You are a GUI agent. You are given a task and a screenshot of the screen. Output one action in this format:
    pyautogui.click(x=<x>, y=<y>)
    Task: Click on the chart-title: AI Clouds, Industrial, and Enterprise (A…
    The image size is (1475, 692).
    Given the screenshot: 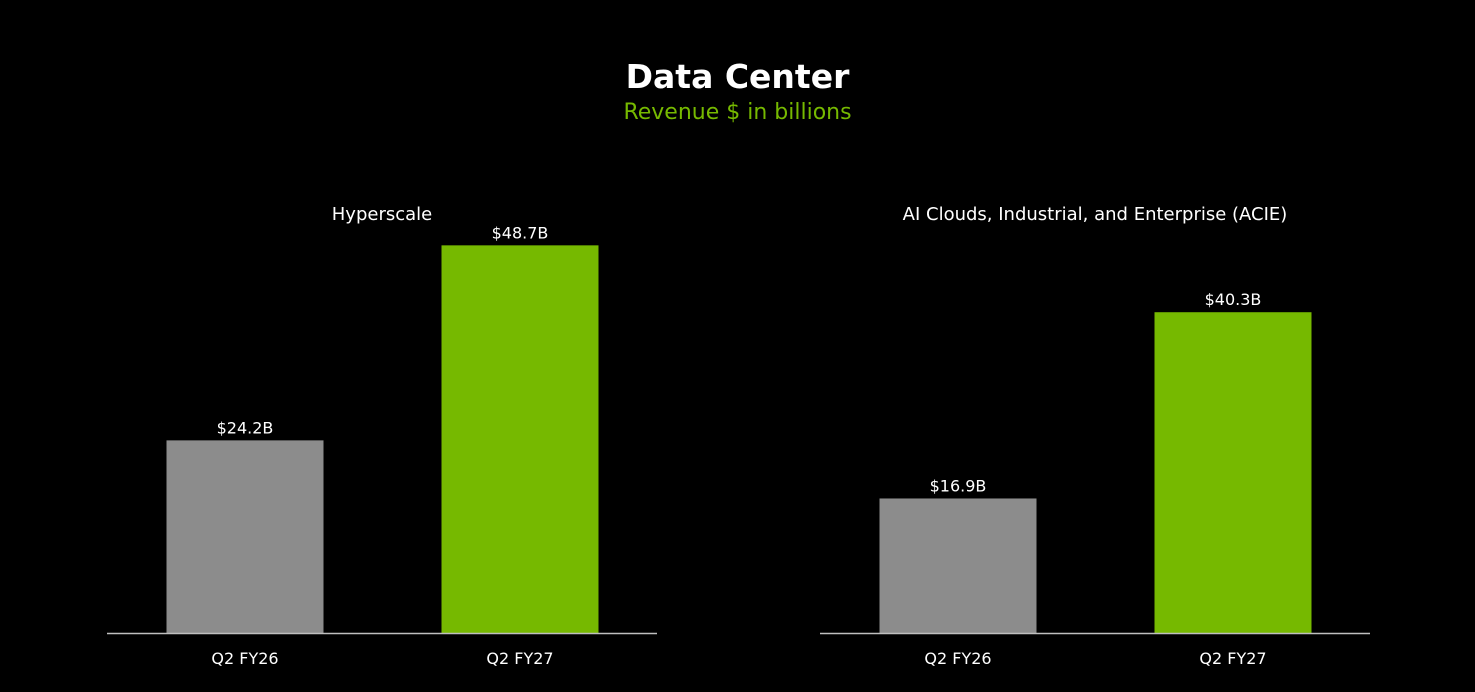 What is the action you would take?
    pyautogui.click(x=1095, y=214)
    